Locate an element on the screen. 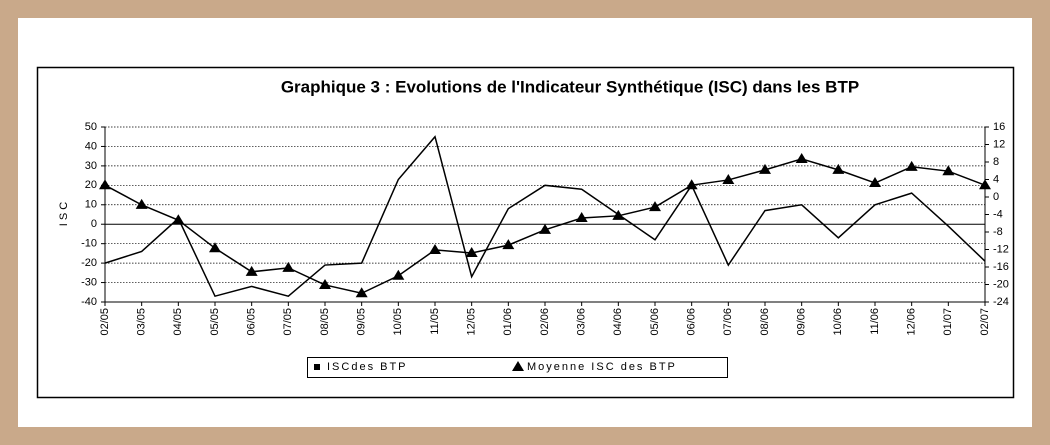 This screenshot has height=445, width=1050. x-tick-label: 04/06 is located at coordinates (618, 322).